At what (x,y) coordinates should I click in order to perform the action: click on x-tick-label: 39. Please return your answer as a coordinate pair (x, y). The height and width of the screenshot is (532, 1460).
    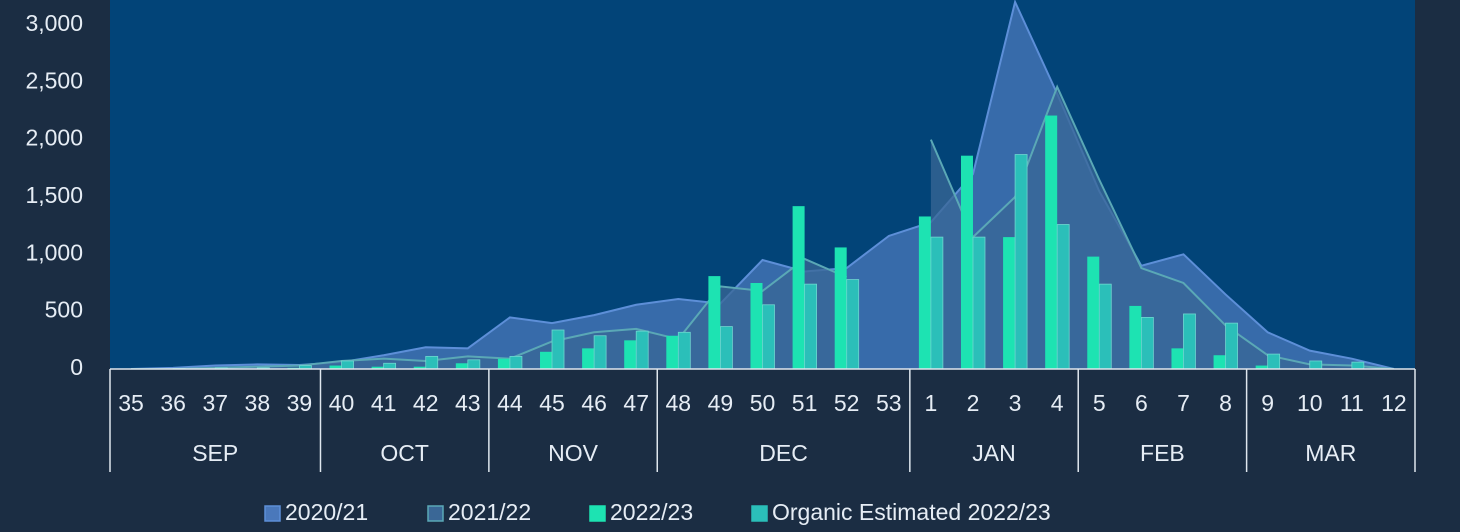
    Looking at the image, I should click on (300, 403).